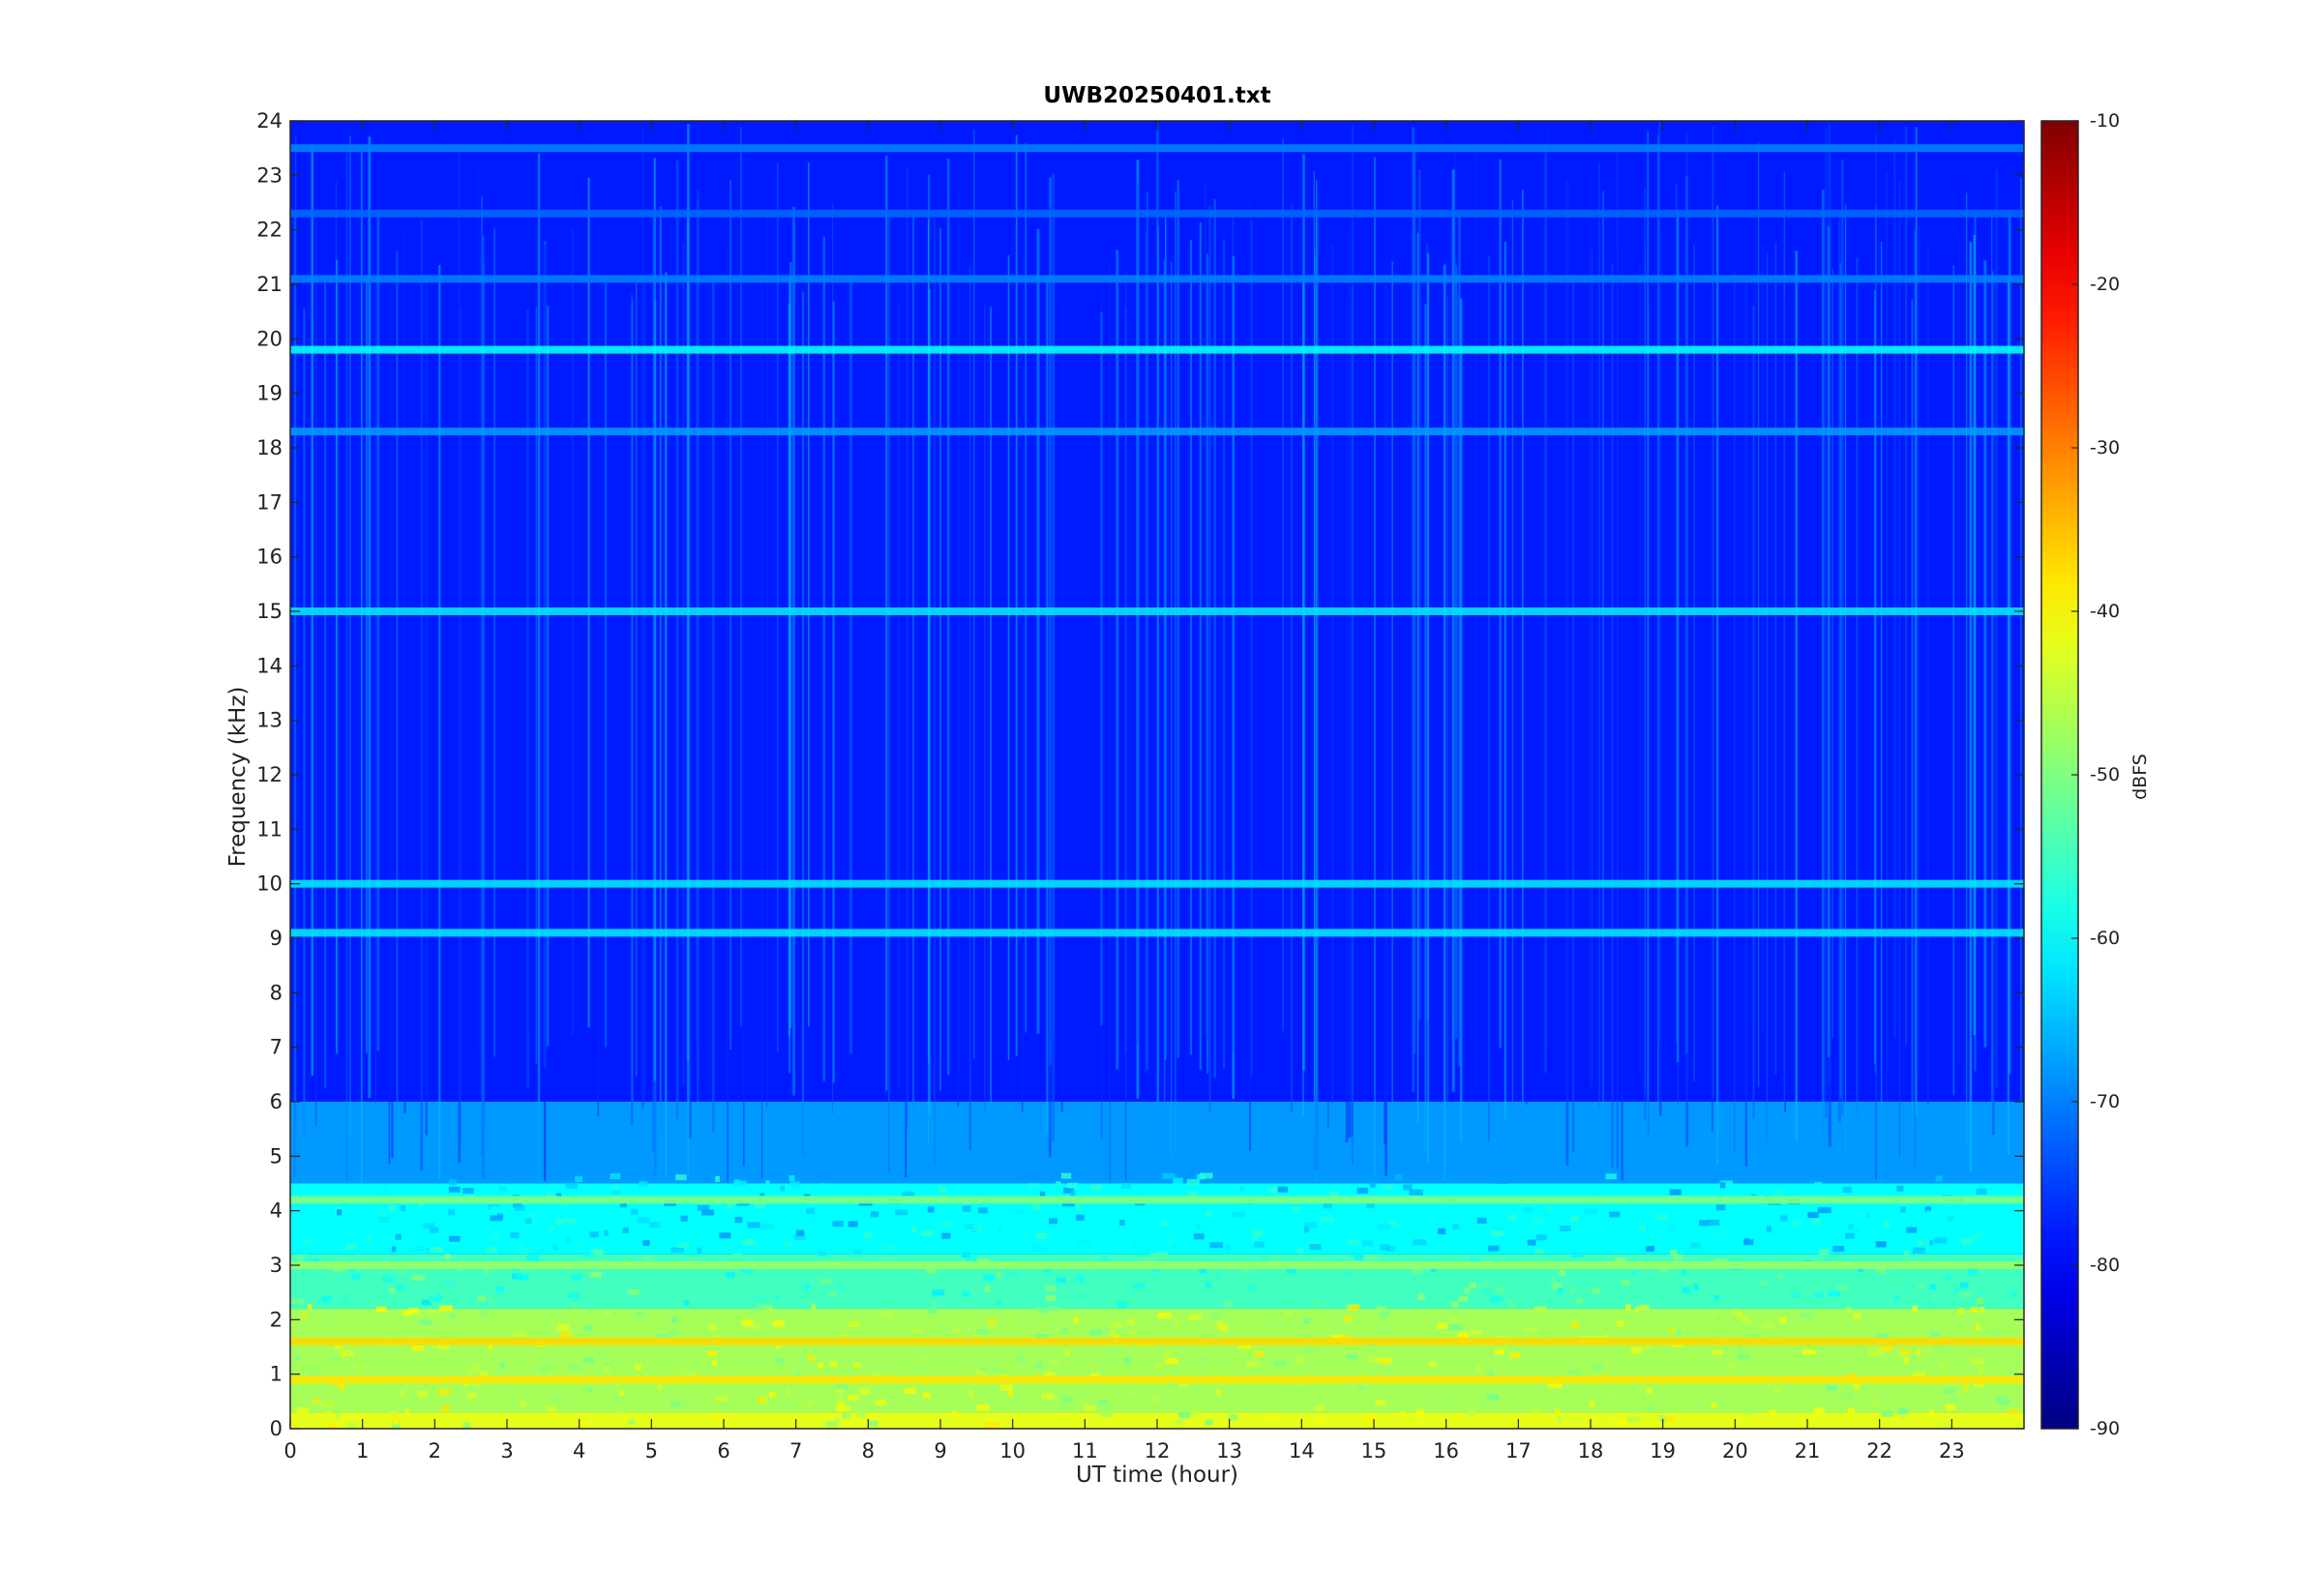 The width and height of the screenshot is (2322, 1596). I want to click on x-tick-label: 15, so click(1374, 1451).